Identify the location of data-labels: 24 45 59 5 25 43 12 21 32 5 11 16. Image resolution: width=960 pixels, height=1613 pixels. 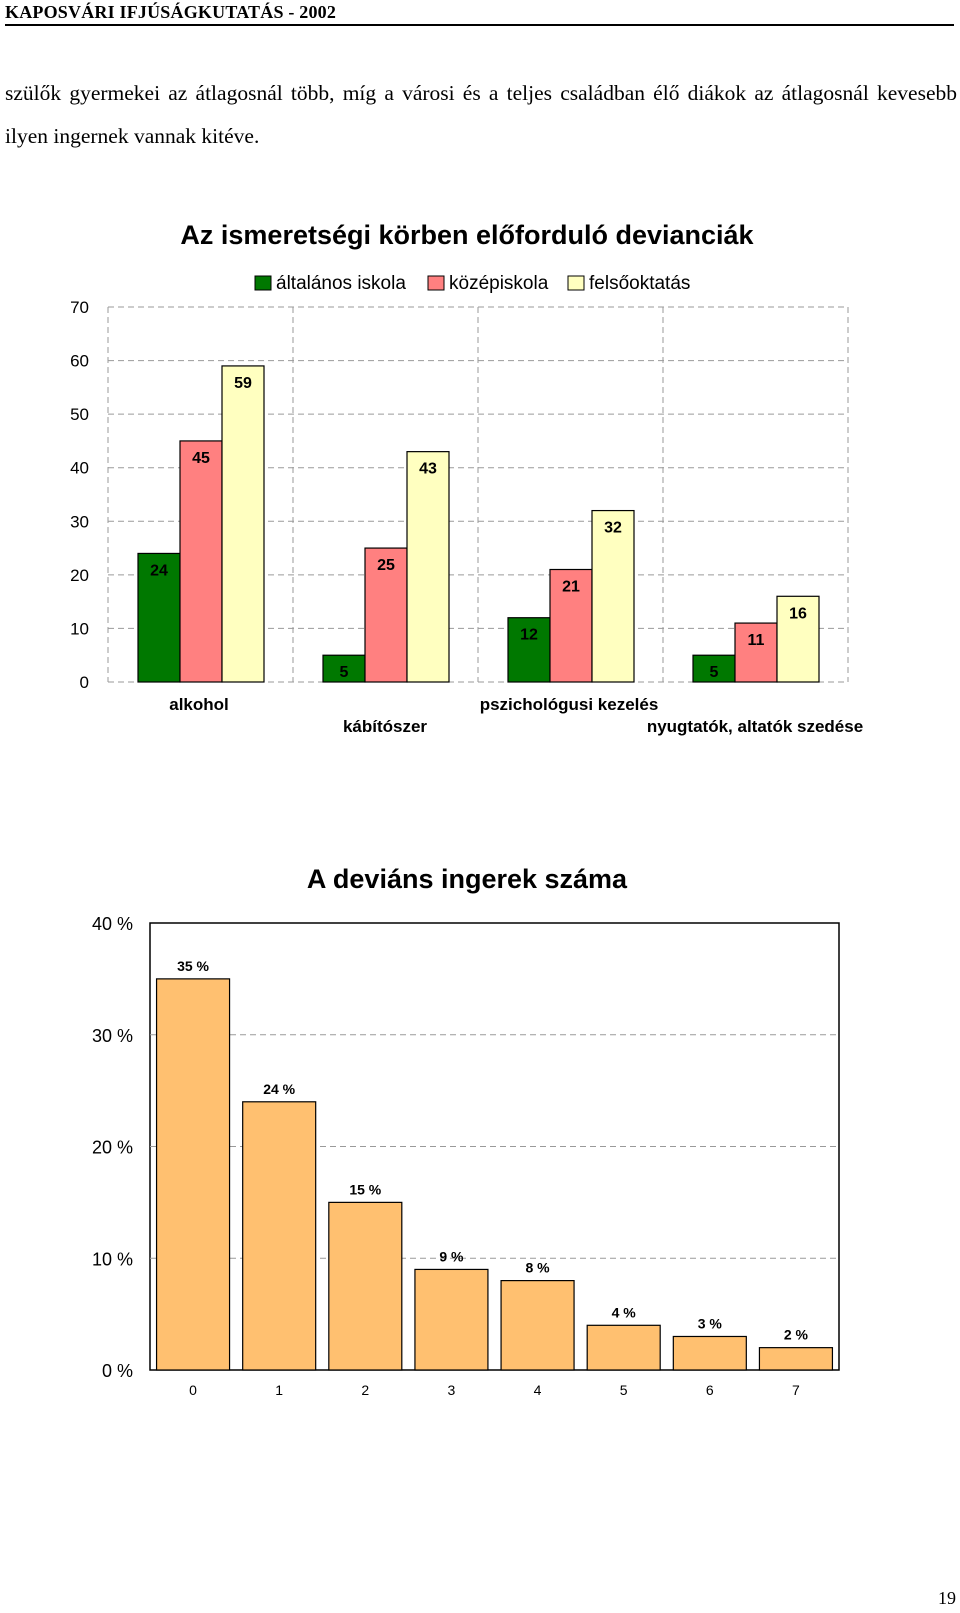
(478, 528).